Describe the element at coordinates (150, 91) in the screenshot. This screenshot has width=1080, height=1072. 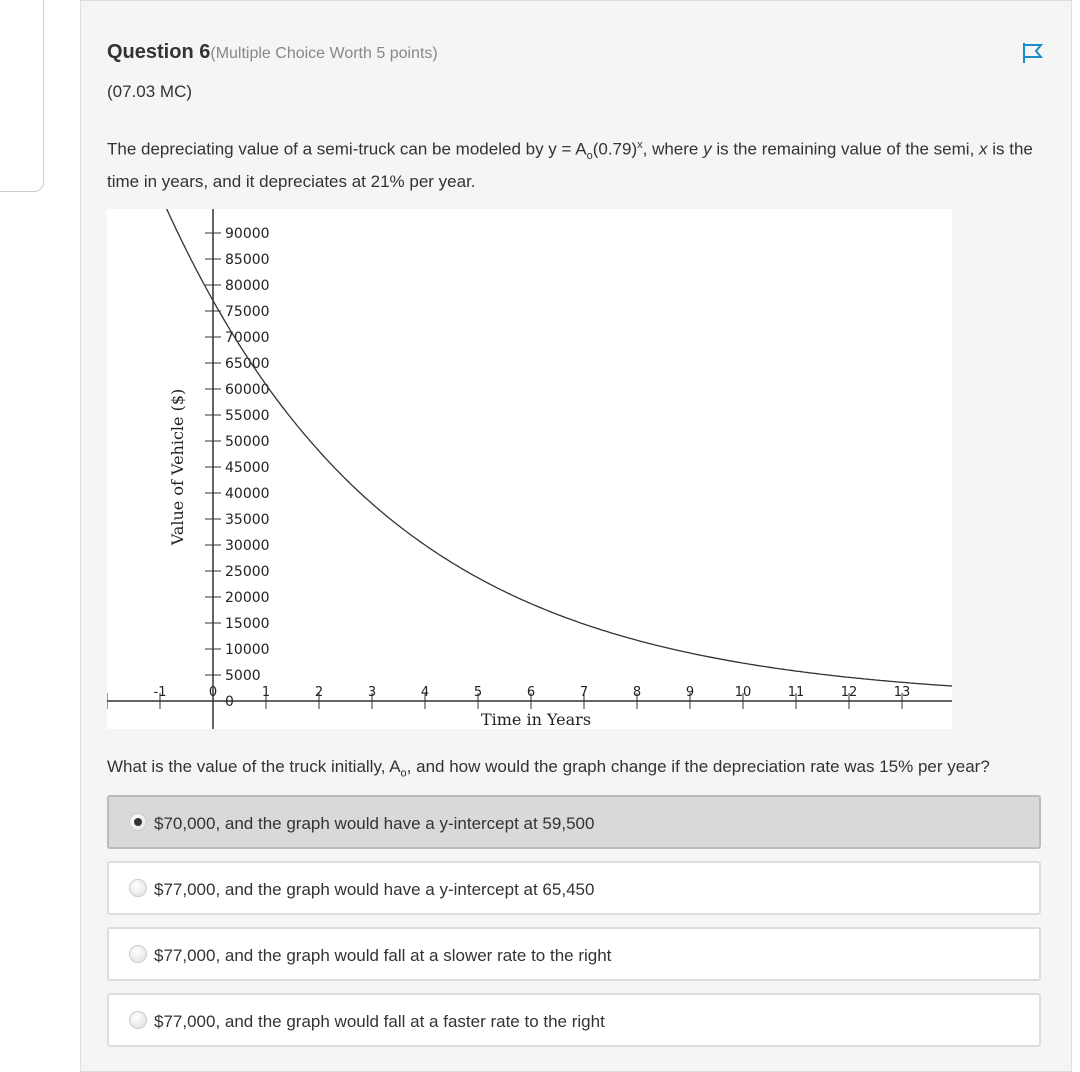
I see `question-code: (07.03 MC)` at that location.